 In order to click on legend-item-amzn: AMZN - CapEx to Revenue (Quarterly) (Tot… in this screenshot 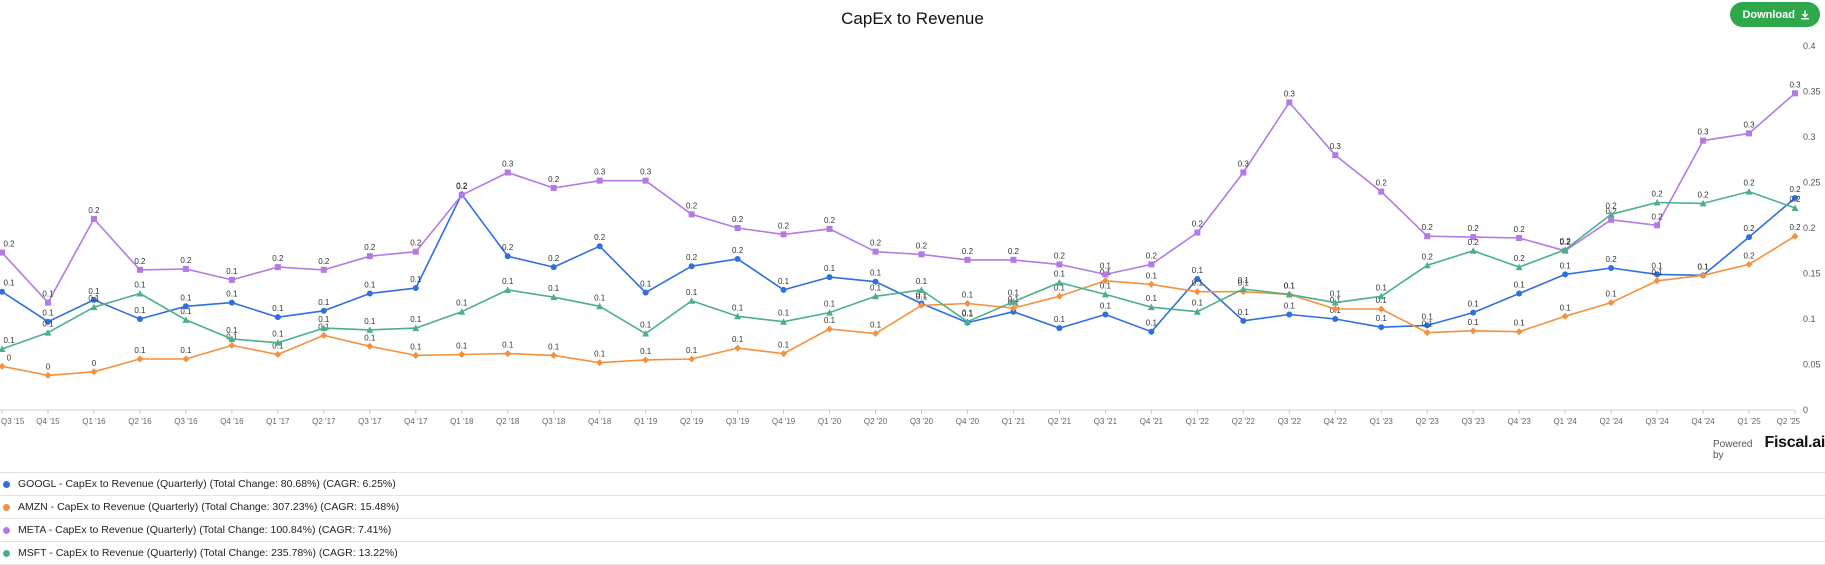, I will do `click(912, 506)`.